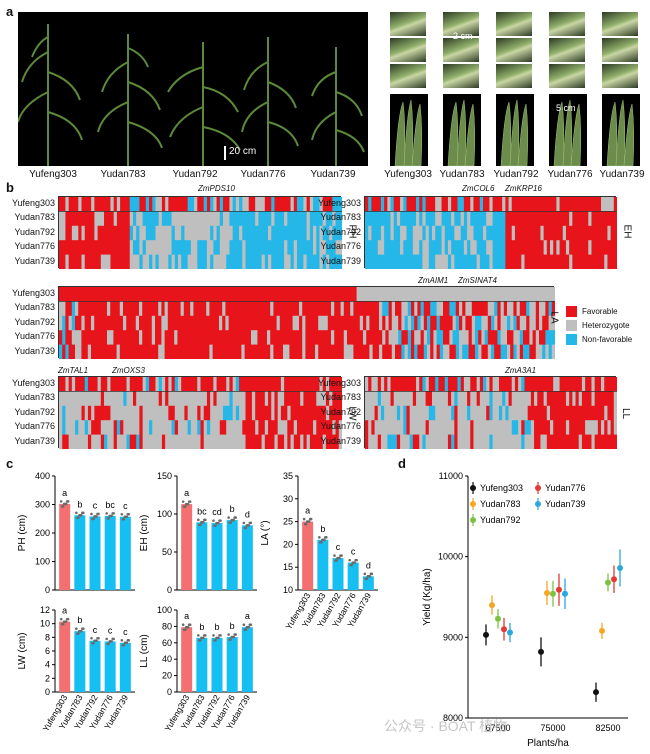 This screenshot has width=650, height=754. Describe the element at coordinates (450, 557) in the screenshot. I see `y-tick-label: 10000` at that location.